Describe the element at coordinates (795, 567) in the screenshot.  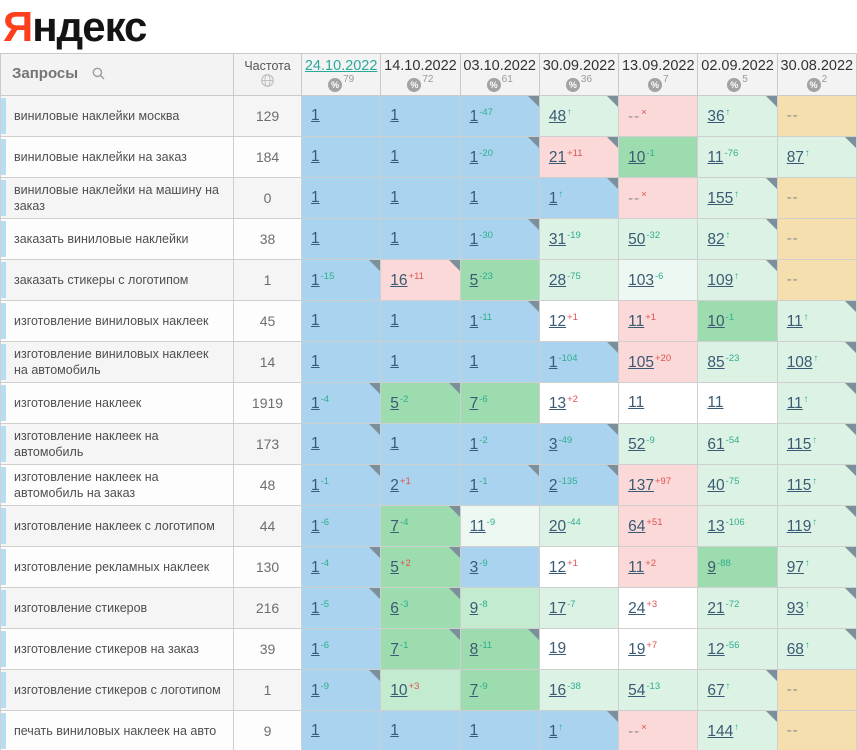
I see `position-link: 97` at that location.